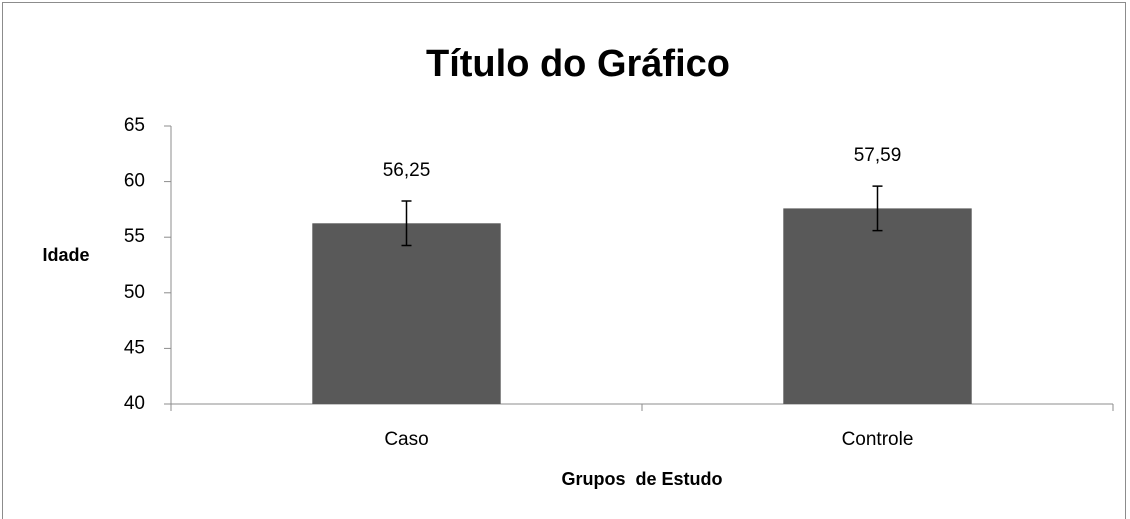 This screenshot has height=519, width=1130. What do you see at coordinates (878, 155) in the screenshot?
I see `data-label: 57,59` at bounding box center [878, 155].